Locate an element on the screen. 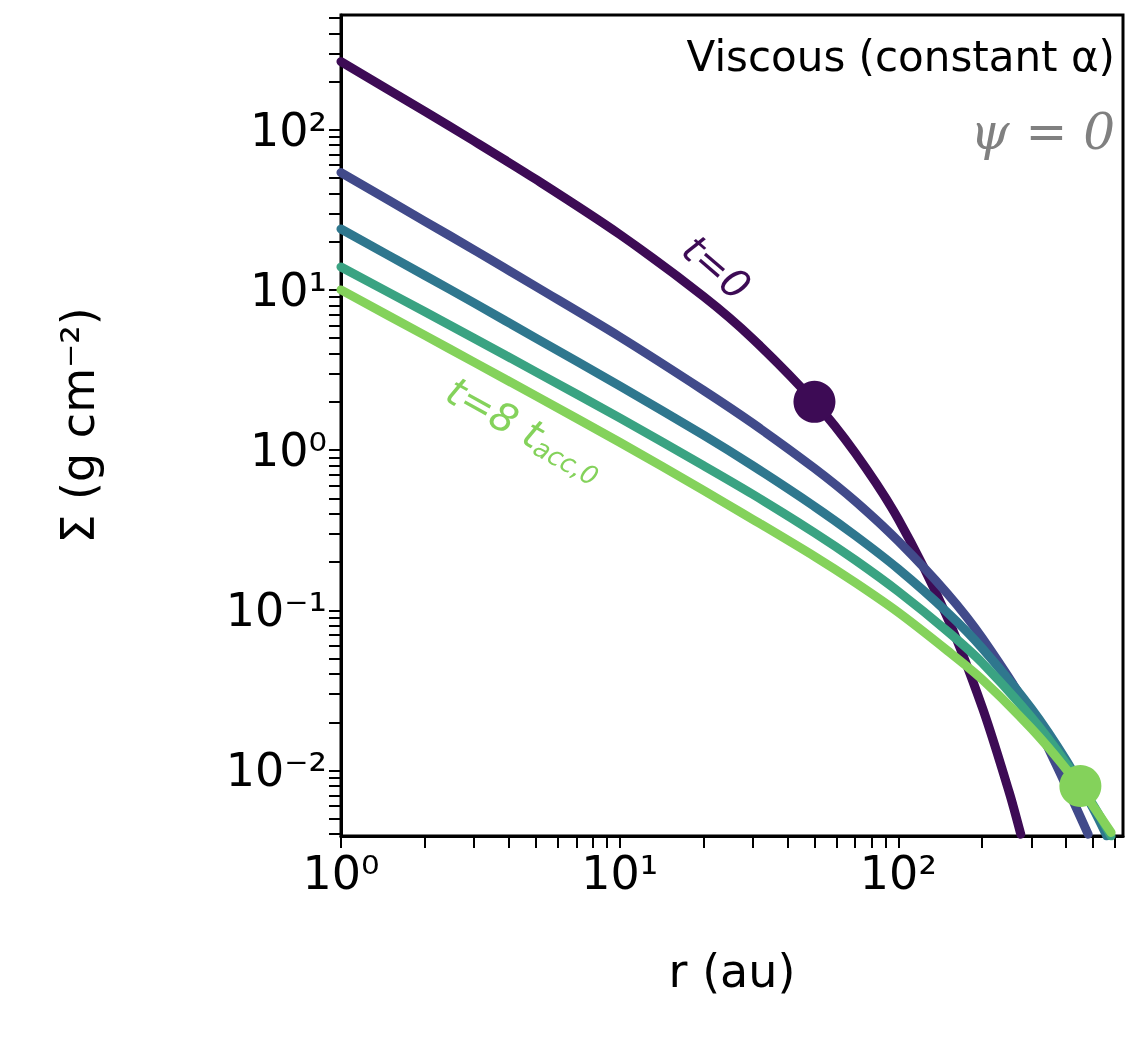 The image size is (1146, 1058). y-axis-title: Σ (g cm⁻²) is located at coordinates (78, 425).